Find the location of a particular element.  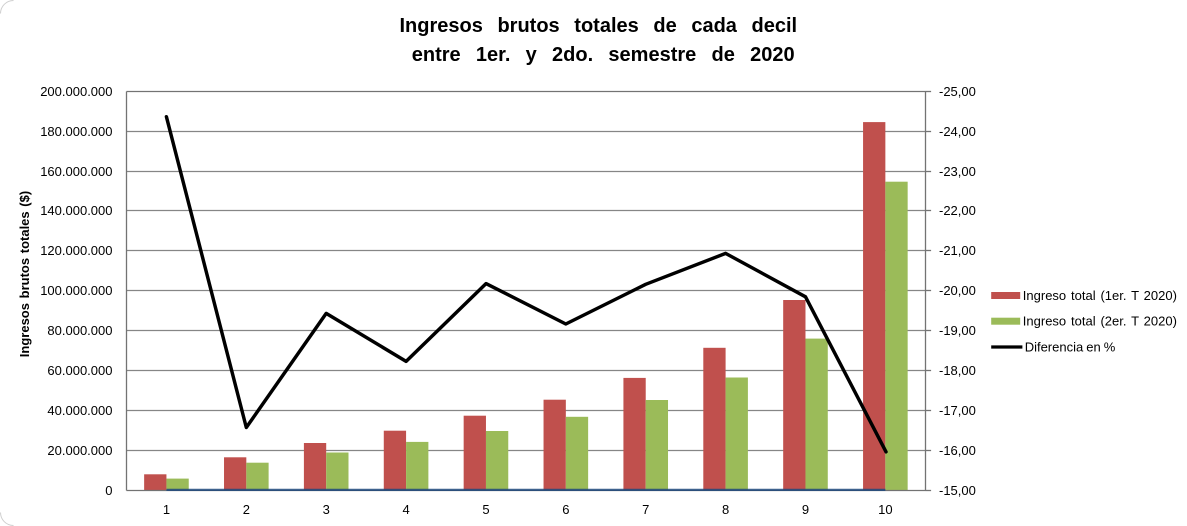

svg-text: 20.000.000 is located at coordinates (79, 450).